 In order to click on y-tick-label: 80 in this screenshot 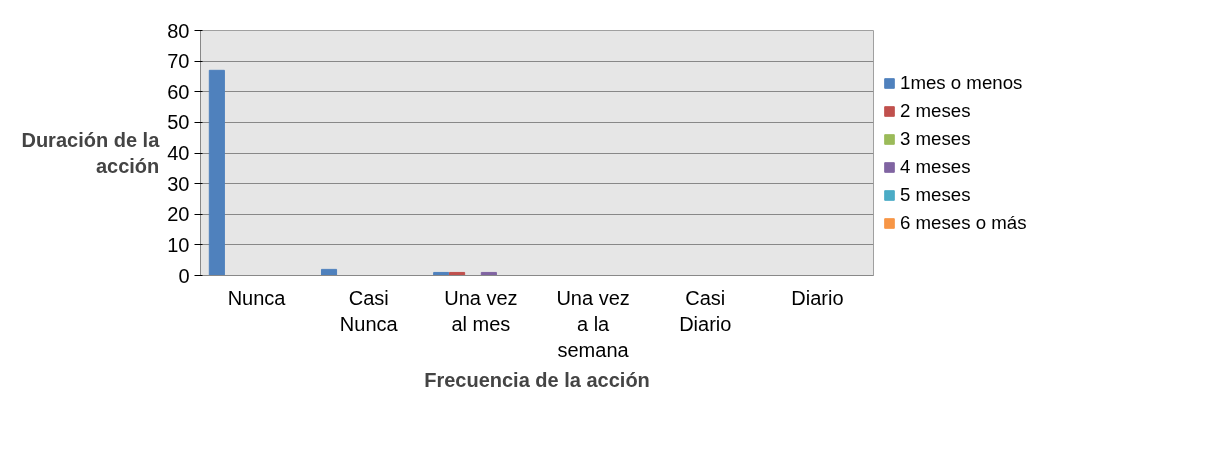, I will do `click(178, 30)`.